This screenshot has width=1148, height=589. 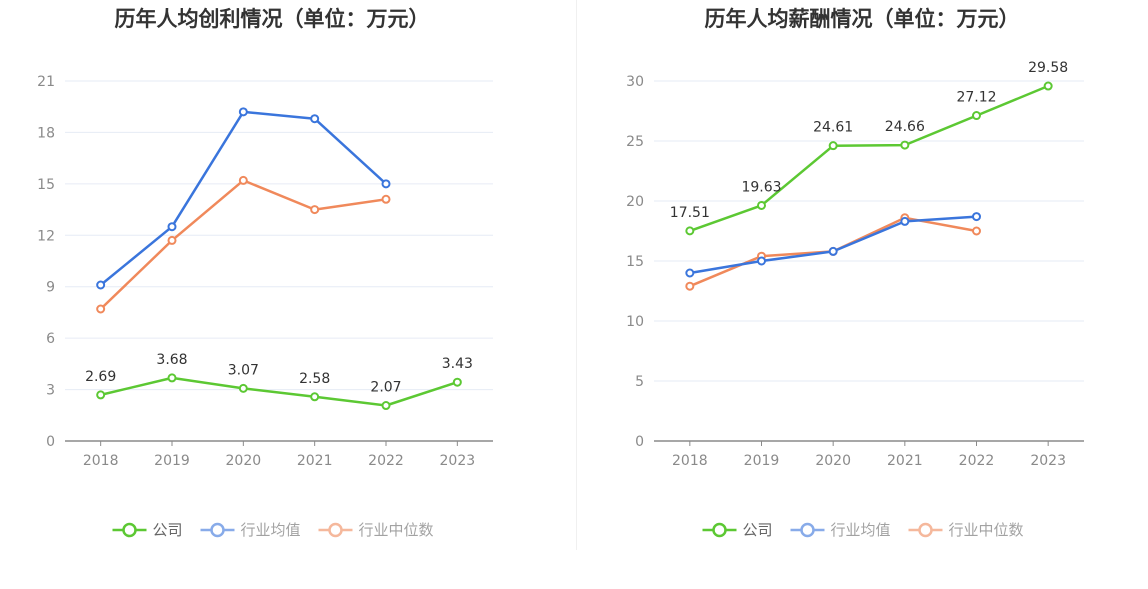 I want to click on data-label: 3.07, so click(x=243, y=370).